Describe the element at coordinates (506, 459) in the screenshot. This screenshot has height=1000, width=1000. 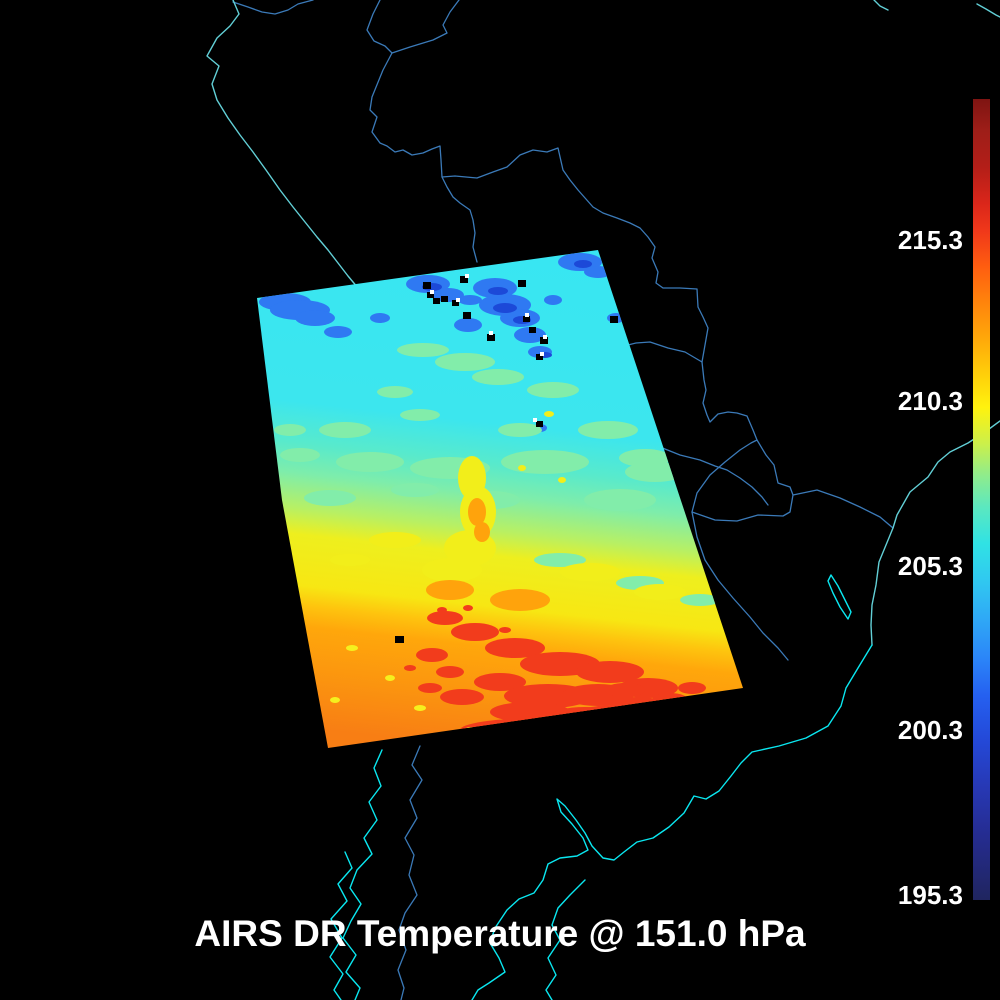
I see `missing-data-specks` at that location.